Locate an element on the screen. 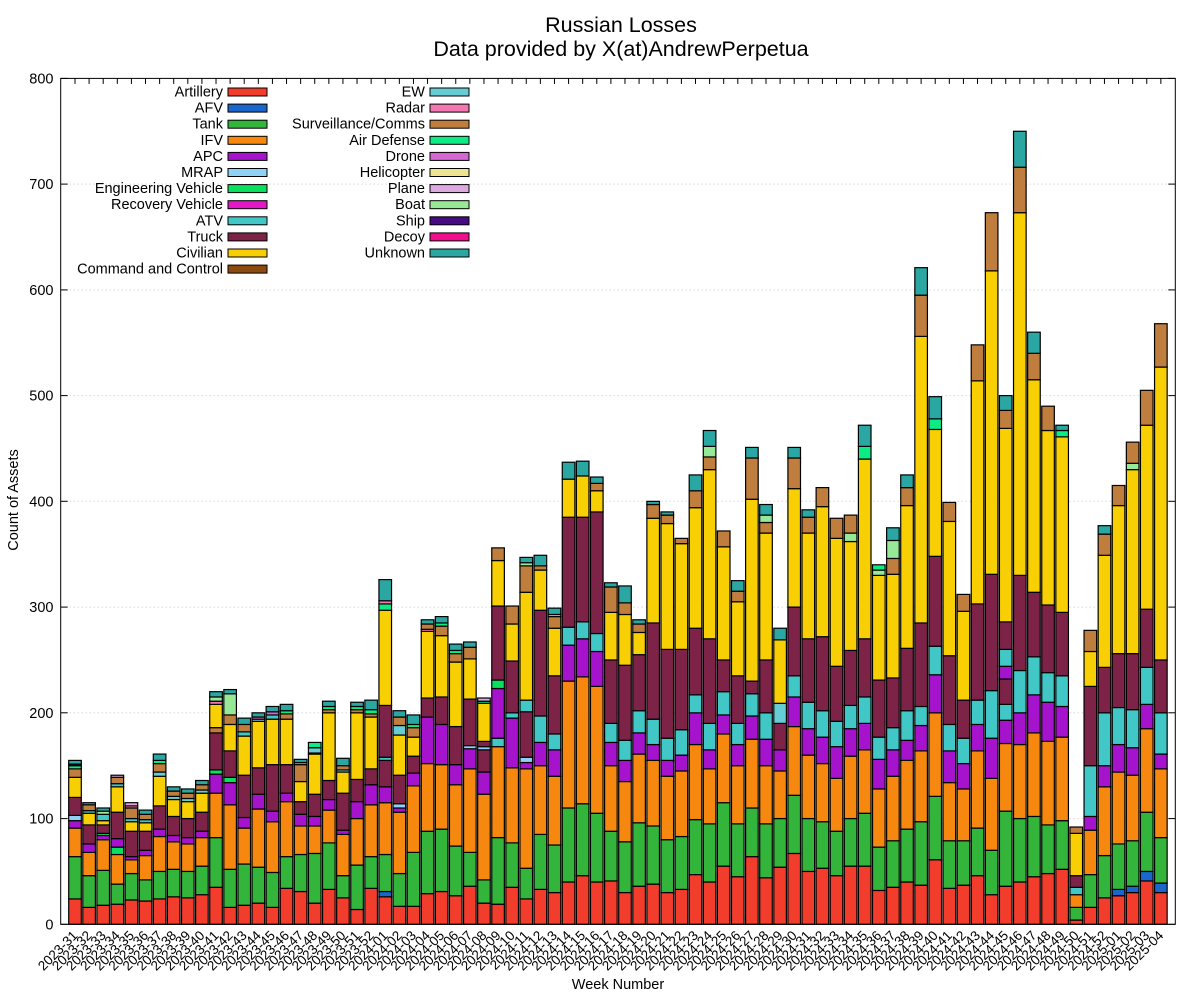 The image size is (1200, 1005). svg-text: ATV is located at coordinates (209, 221).